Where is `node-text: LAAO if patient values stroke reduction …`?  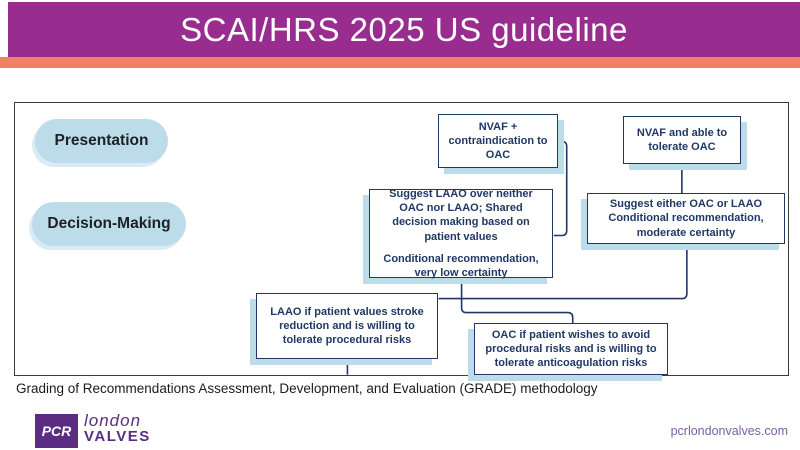 node-text: LAAO if patient values stroke reduction … is located at coordinates (347, 326).